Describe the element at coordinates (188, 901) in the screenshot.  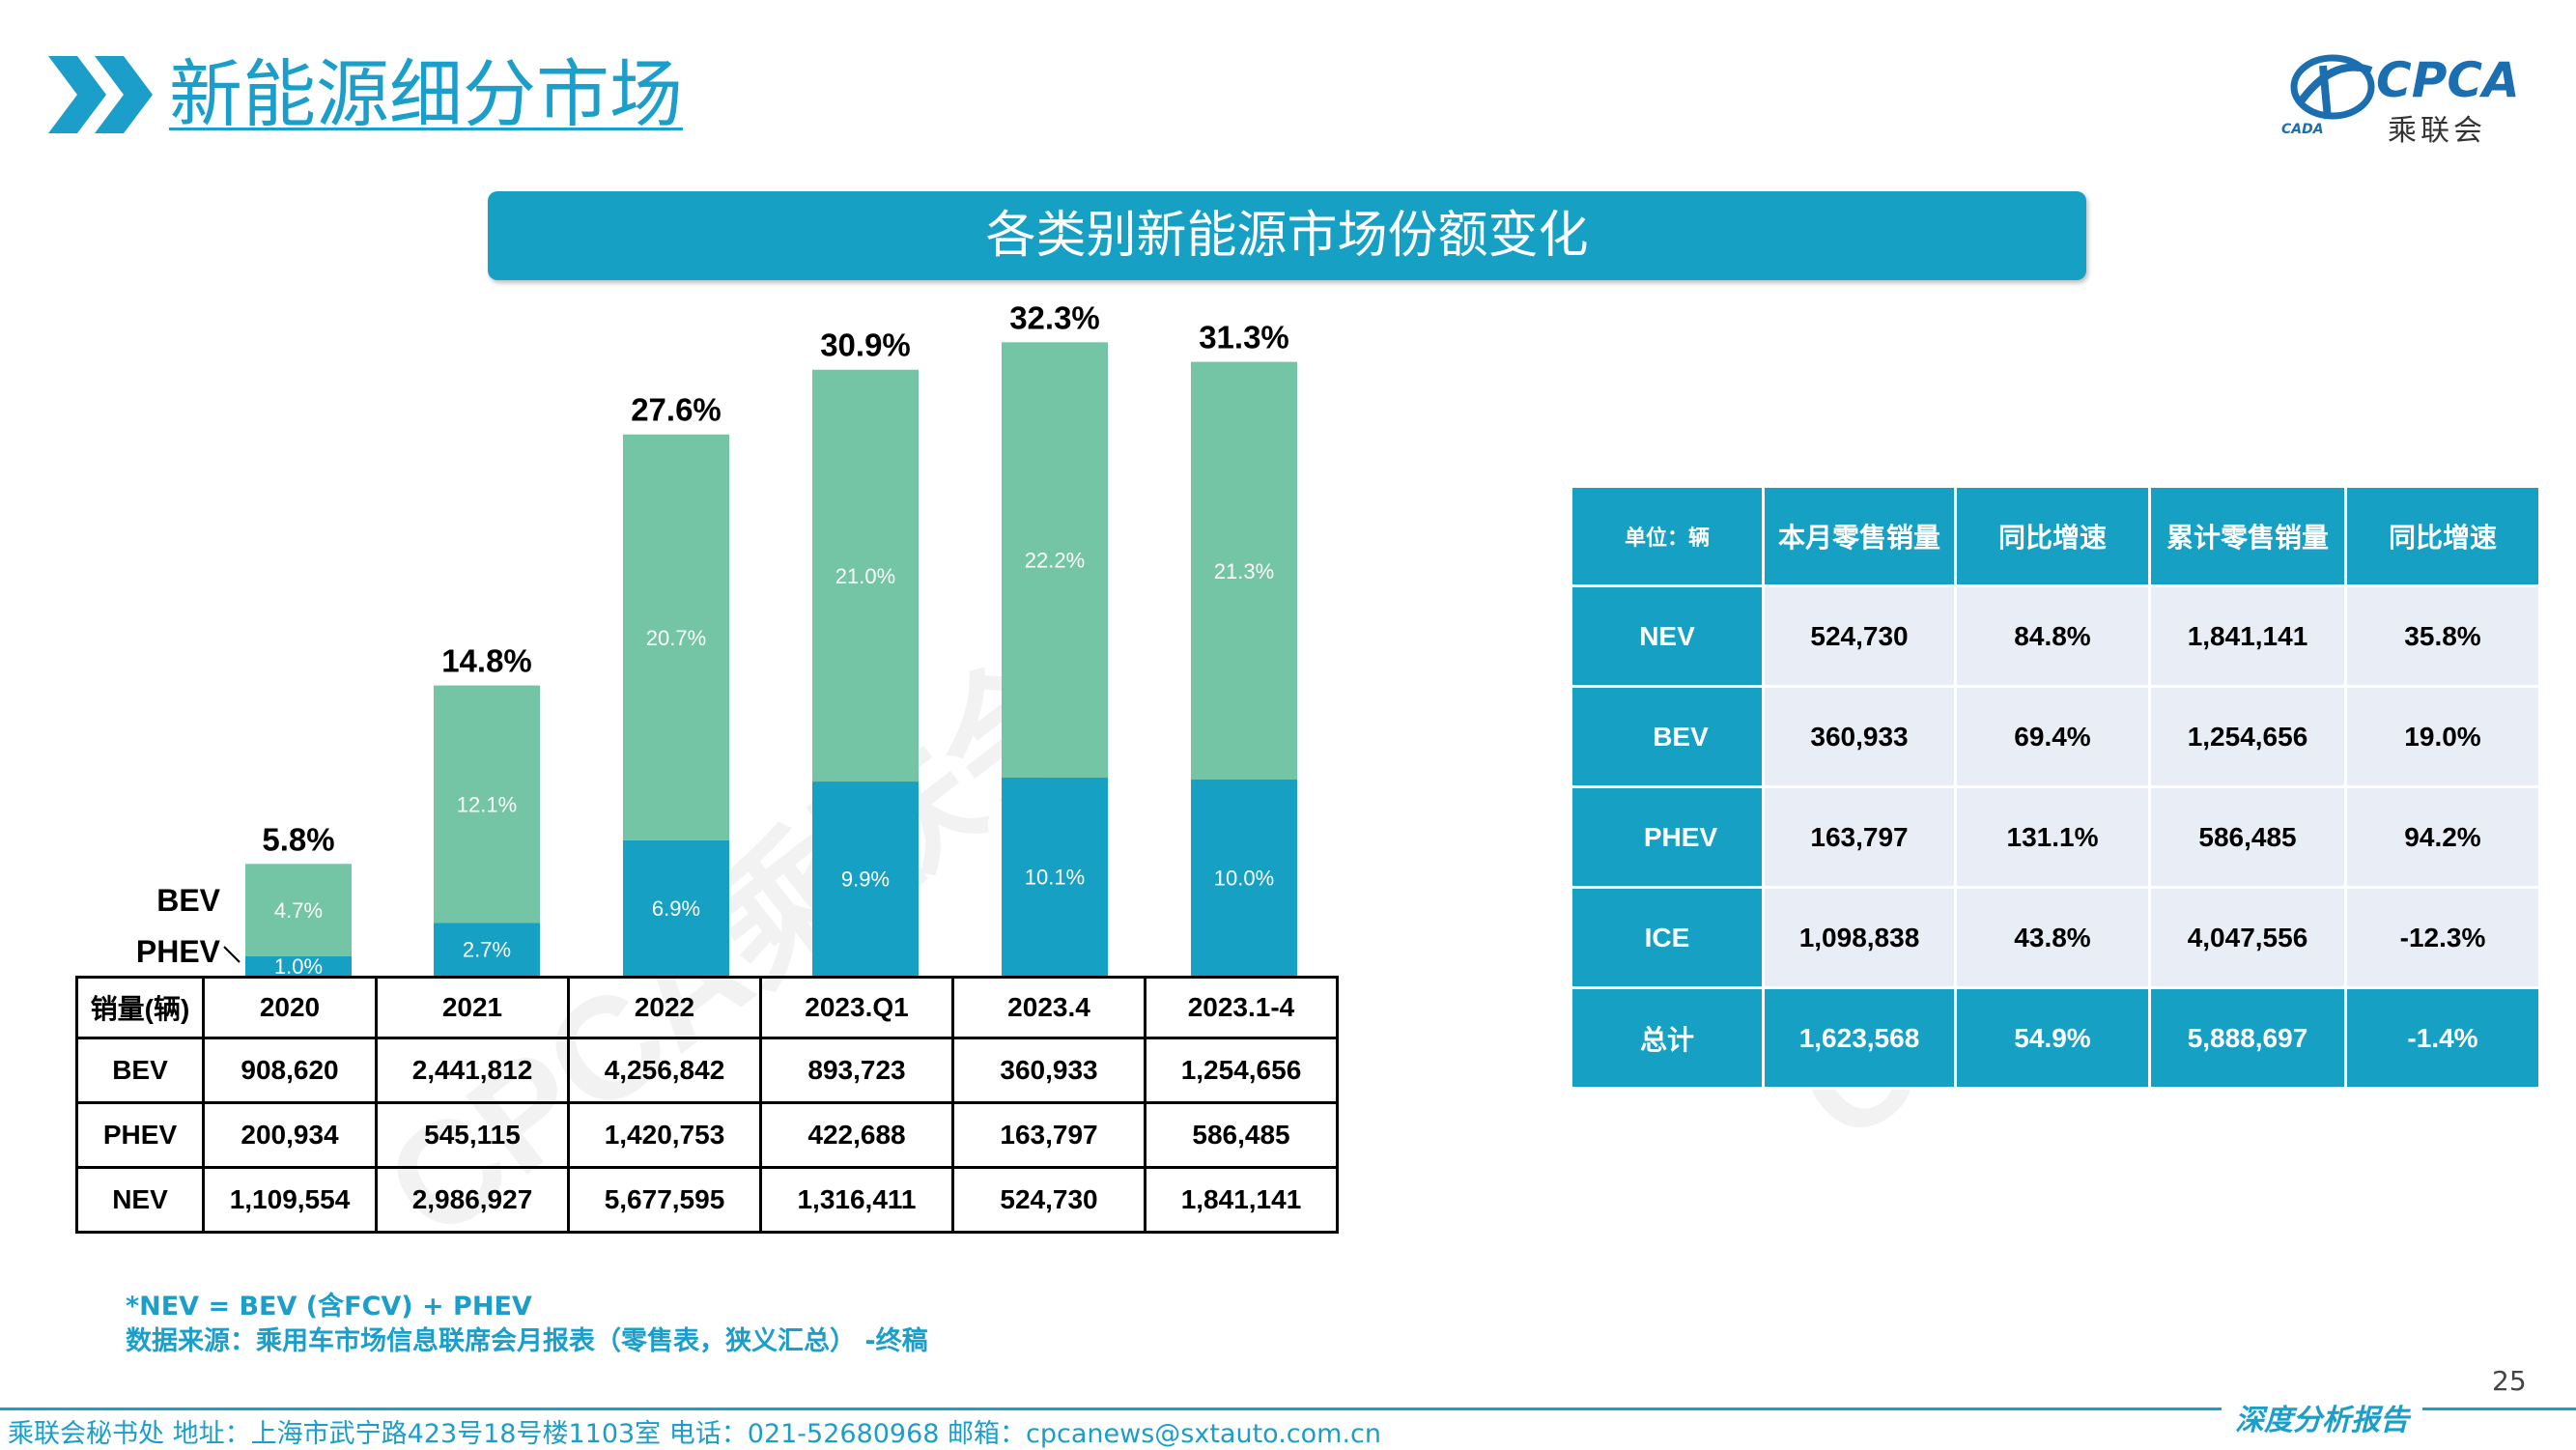
I see `legend-label-bev: BEV` at that location.